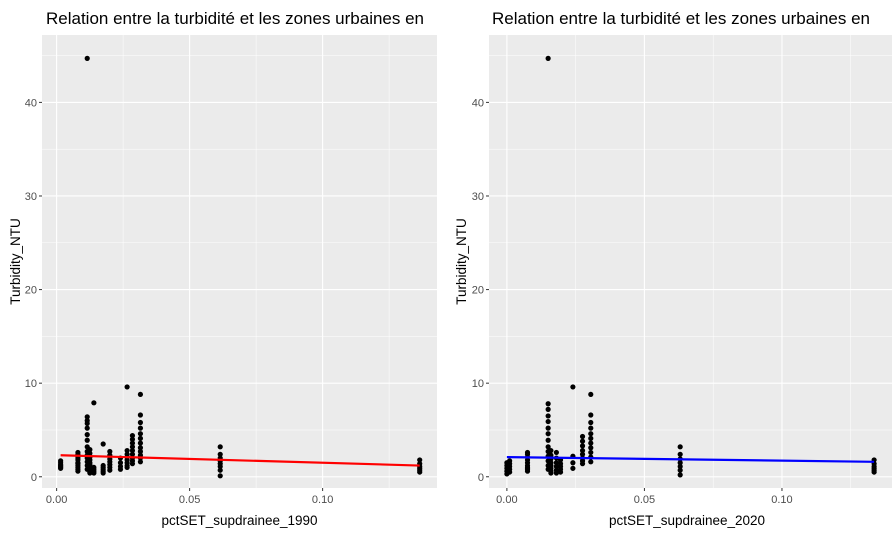 This screenshot has width=892, height=535. I want to click on y-tick-label: 10, so click(478, 384).